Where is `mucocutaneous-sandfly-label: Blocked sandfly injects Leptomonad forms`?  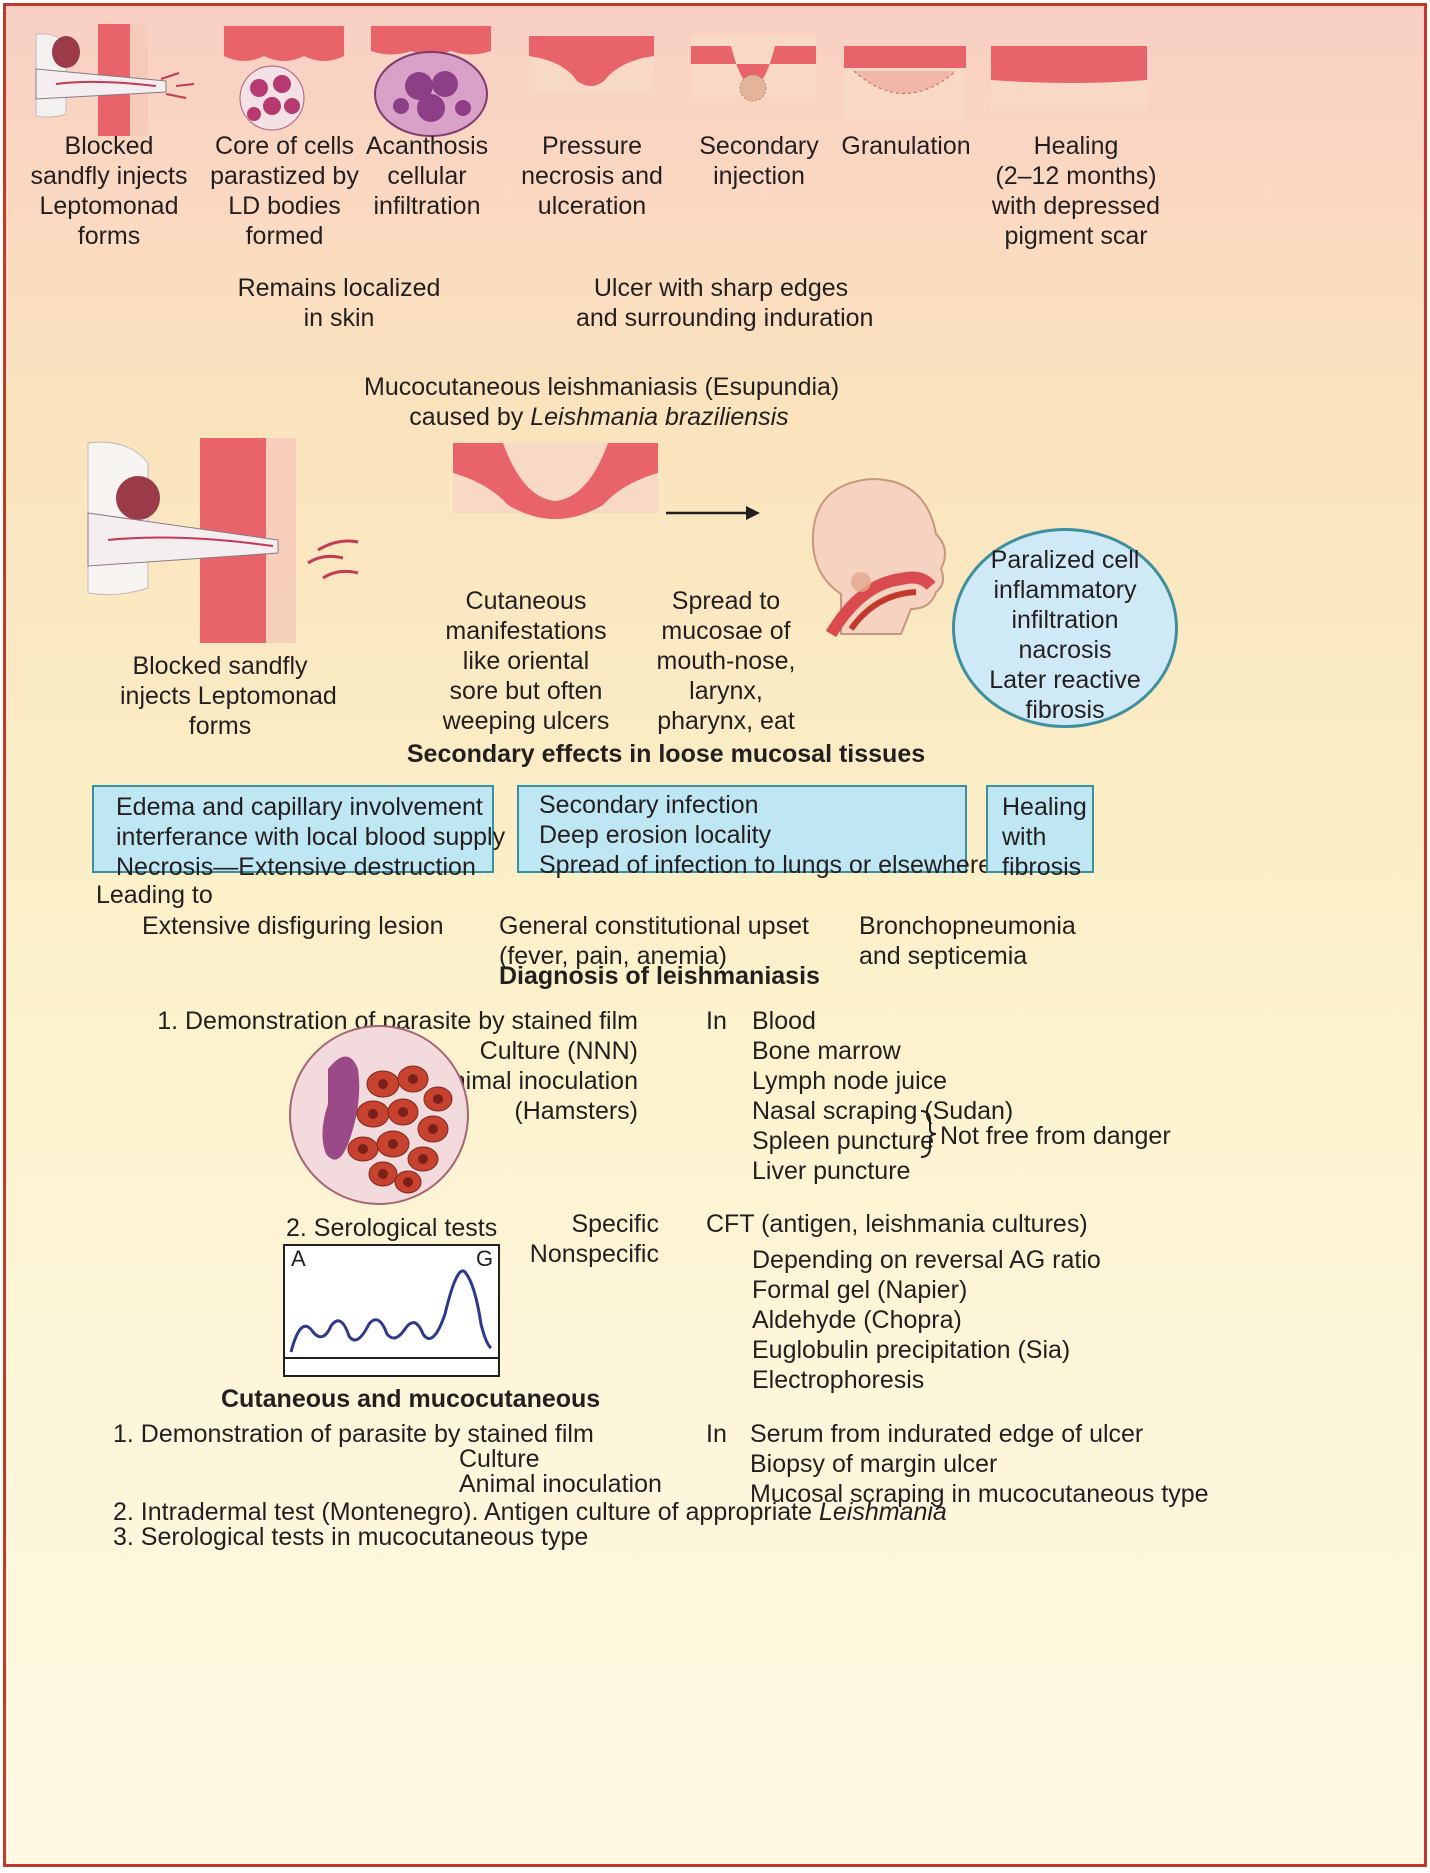 mucocutaneous-sandfly-label: Blocked sandfly injects Leptomonad forms is located at coordinates (228, 696).